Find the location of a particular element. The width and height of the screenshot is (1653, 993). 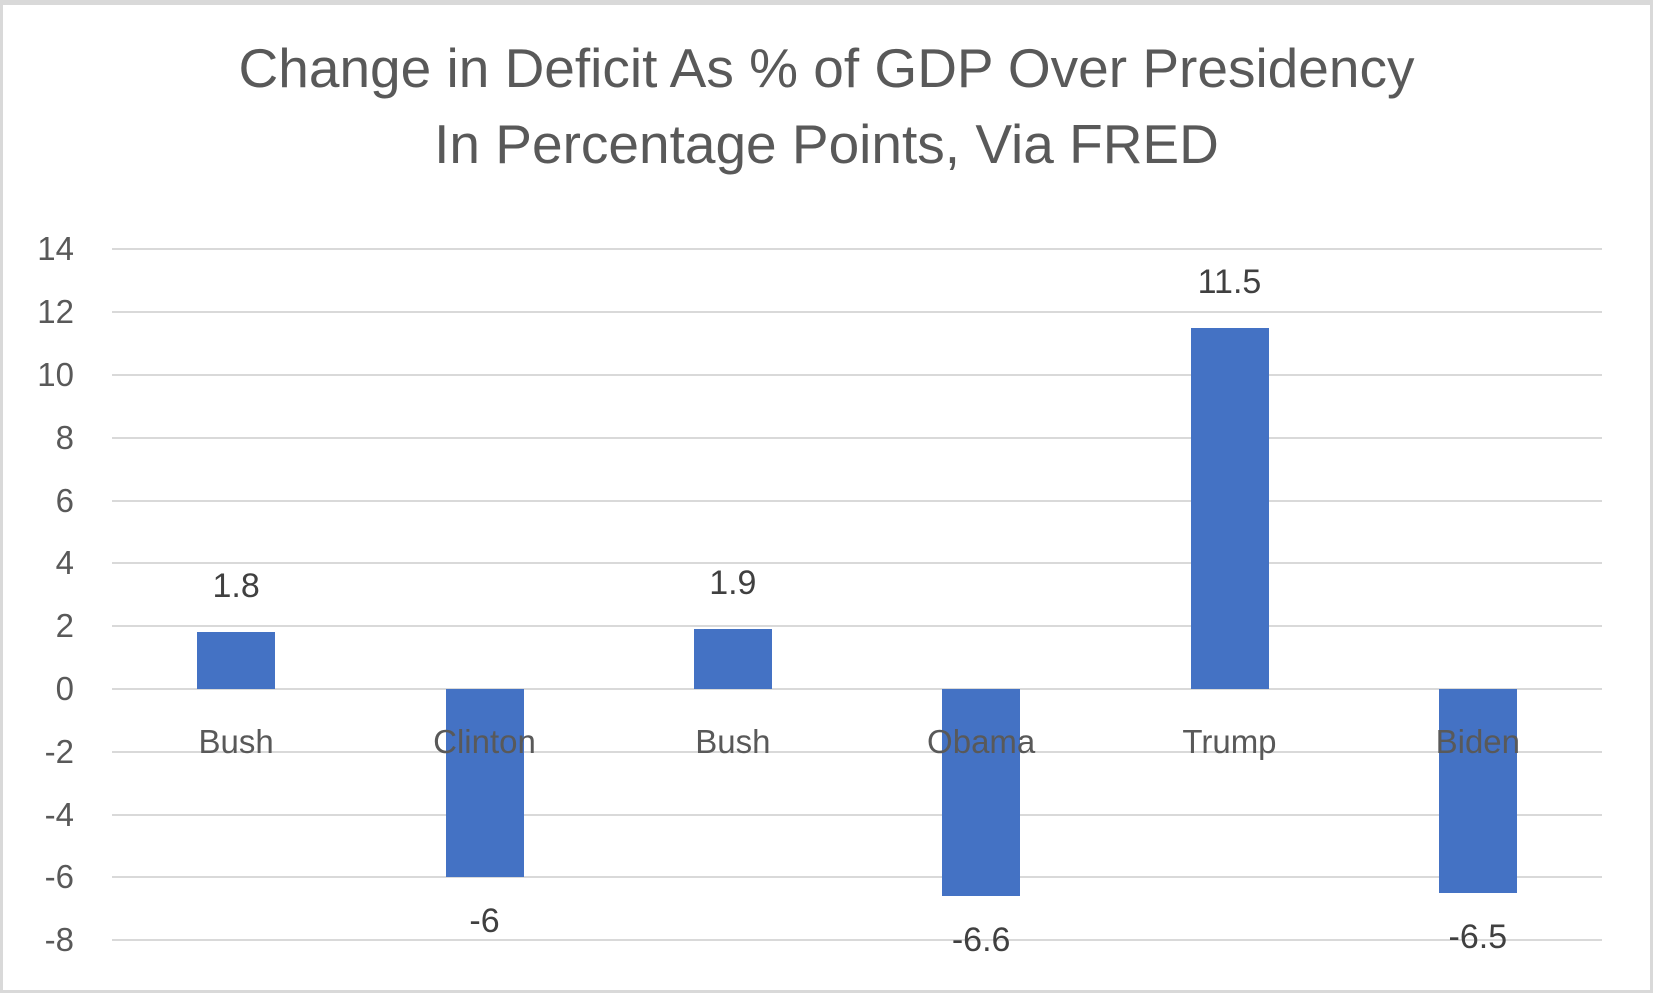

y-axis-tick-label: 0 is located at coordinates (64, 688).